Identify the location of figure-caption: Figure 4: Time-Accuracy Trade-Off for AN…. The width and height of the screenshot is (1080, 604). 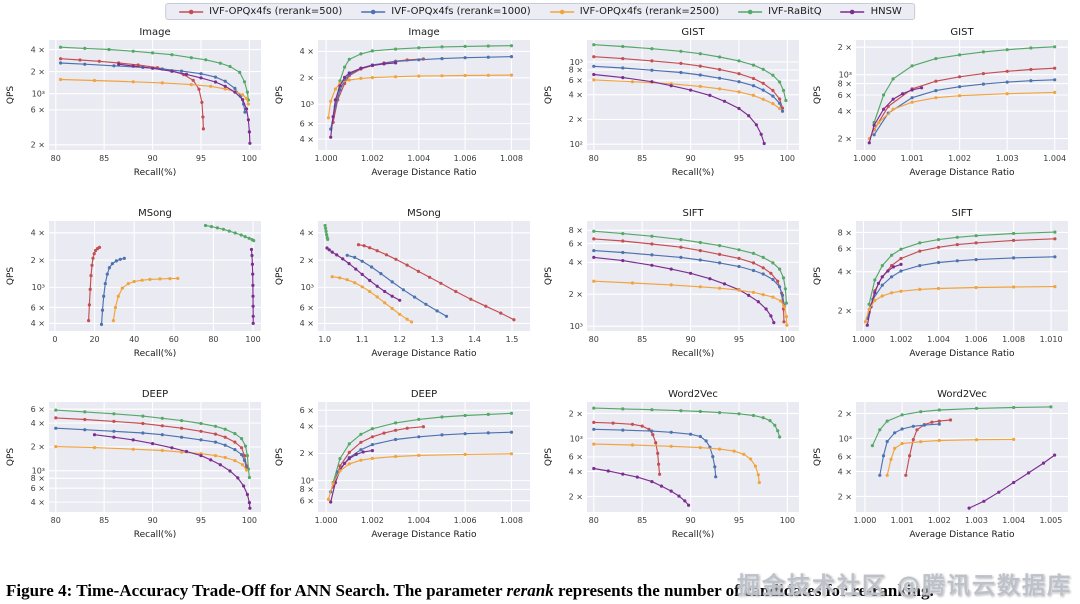
(540, 591).